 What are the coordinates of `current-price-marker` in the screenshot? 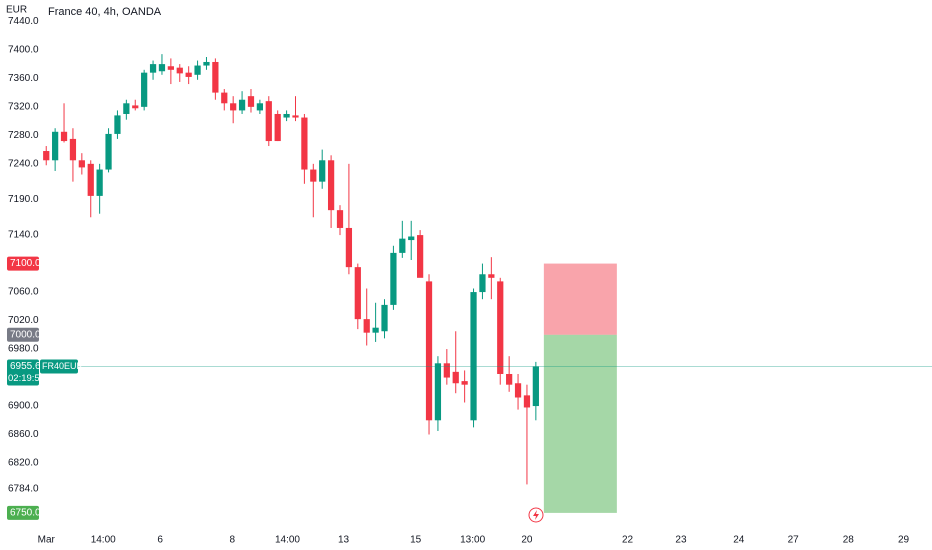 It's located at (23, 372).